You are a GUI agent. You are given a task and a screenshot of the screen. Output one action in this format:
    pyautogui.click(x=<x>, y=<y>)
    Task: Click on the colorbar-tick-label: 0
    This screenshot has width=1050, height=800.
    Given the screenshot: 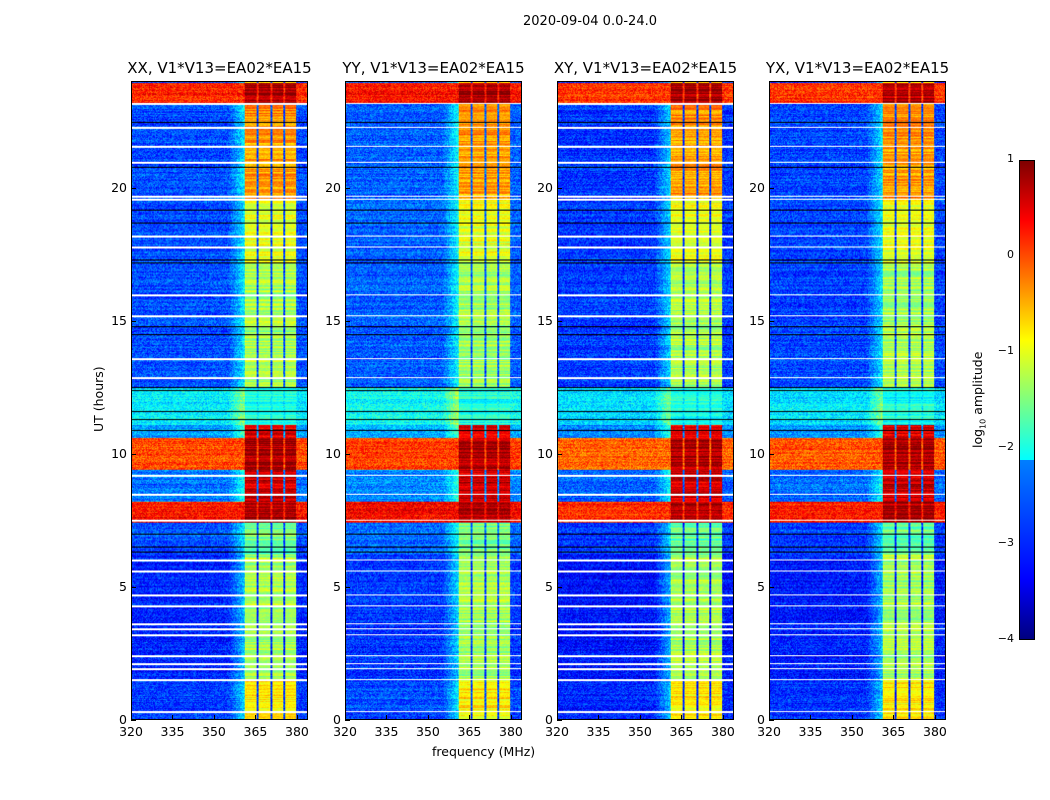 What is the action you would take?
    pyautogui.click(x=1010, y=254)
    